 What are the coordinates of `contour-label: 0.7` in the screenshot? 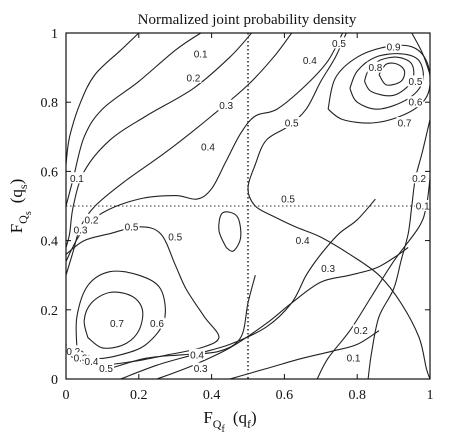 It's located at (117, 324).